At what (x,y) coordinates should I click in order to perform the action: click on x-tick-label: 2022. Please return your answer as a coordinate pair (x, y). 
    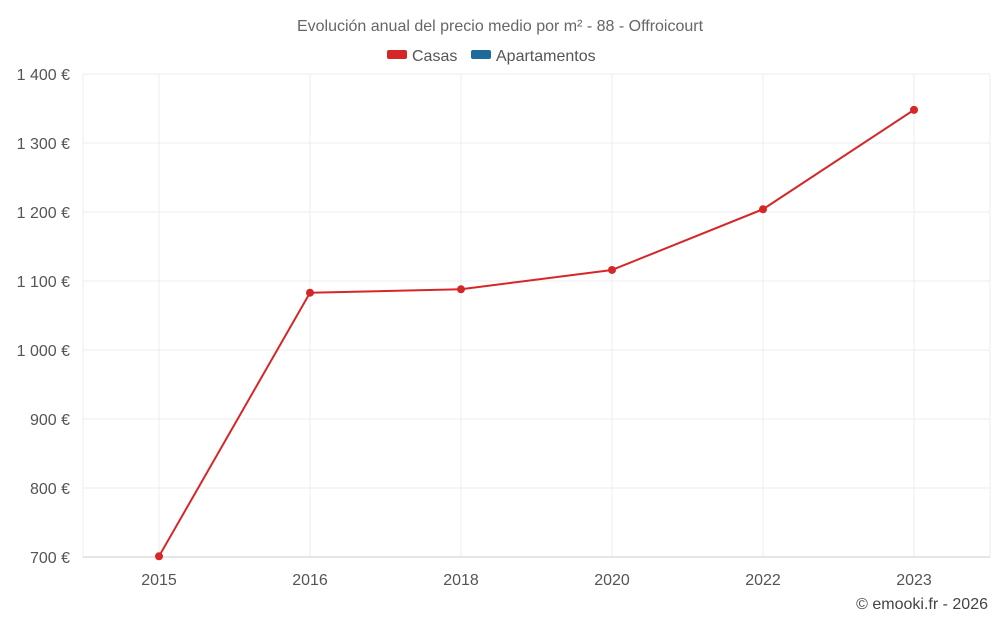
    Looking at the image, I should click on (763, 580).